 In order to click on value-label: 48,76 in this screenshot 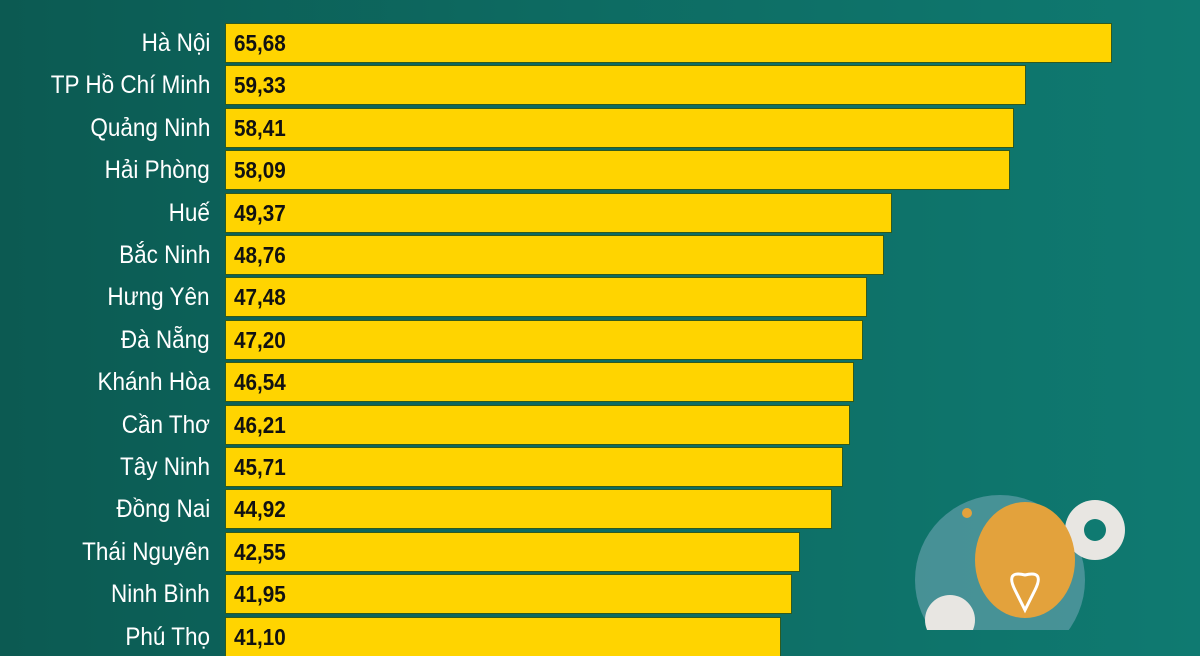, I will do `click(260, 255)`.